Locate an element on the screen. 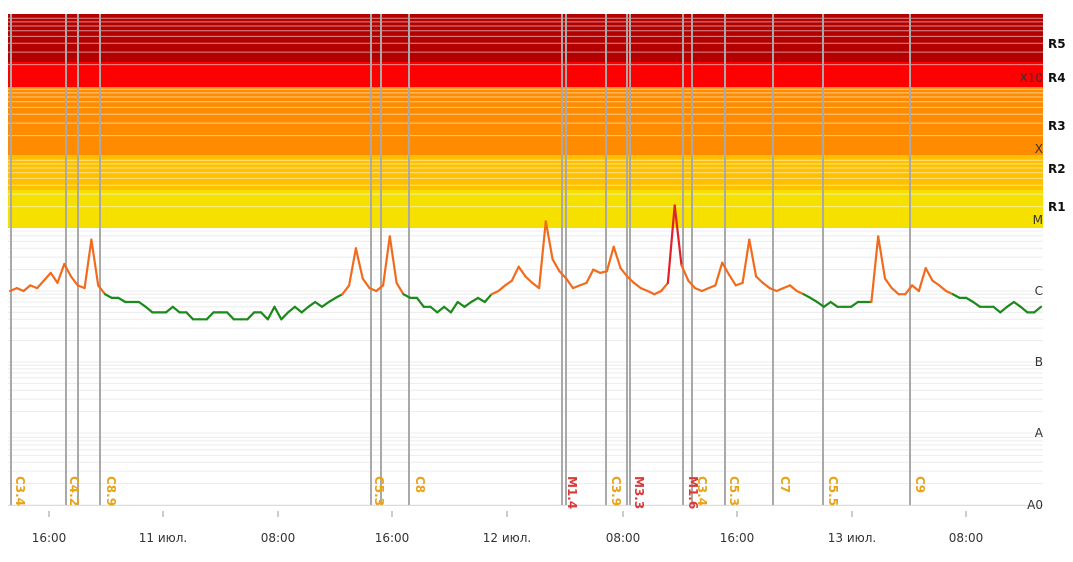  class-label-x: X is located at coordinates (1039, 149).